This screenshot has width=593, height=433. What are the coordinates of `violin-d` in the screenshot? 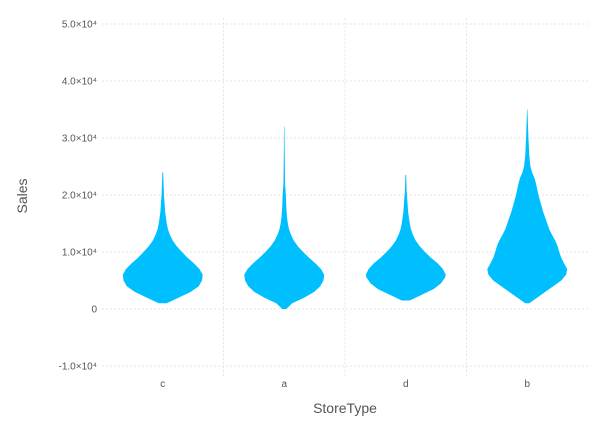 It's located at (405, 238).